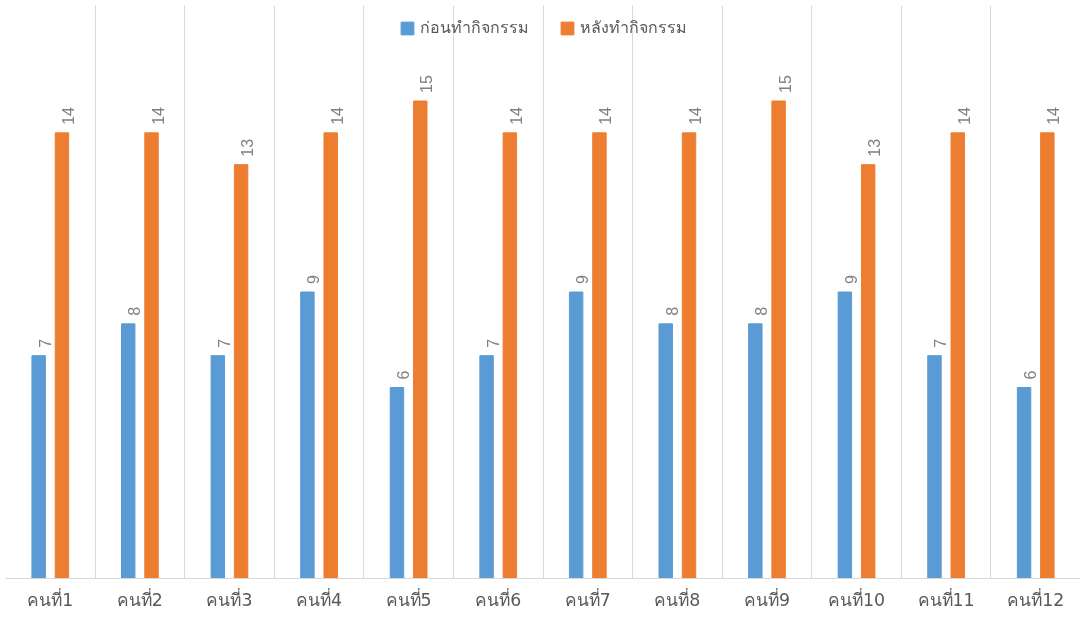 The height and width of the screenshot is (619, 1092). Describe the element at coordinates (139, 598) in the screenshot. I see `x-tick-label: คนที่2` at that location.